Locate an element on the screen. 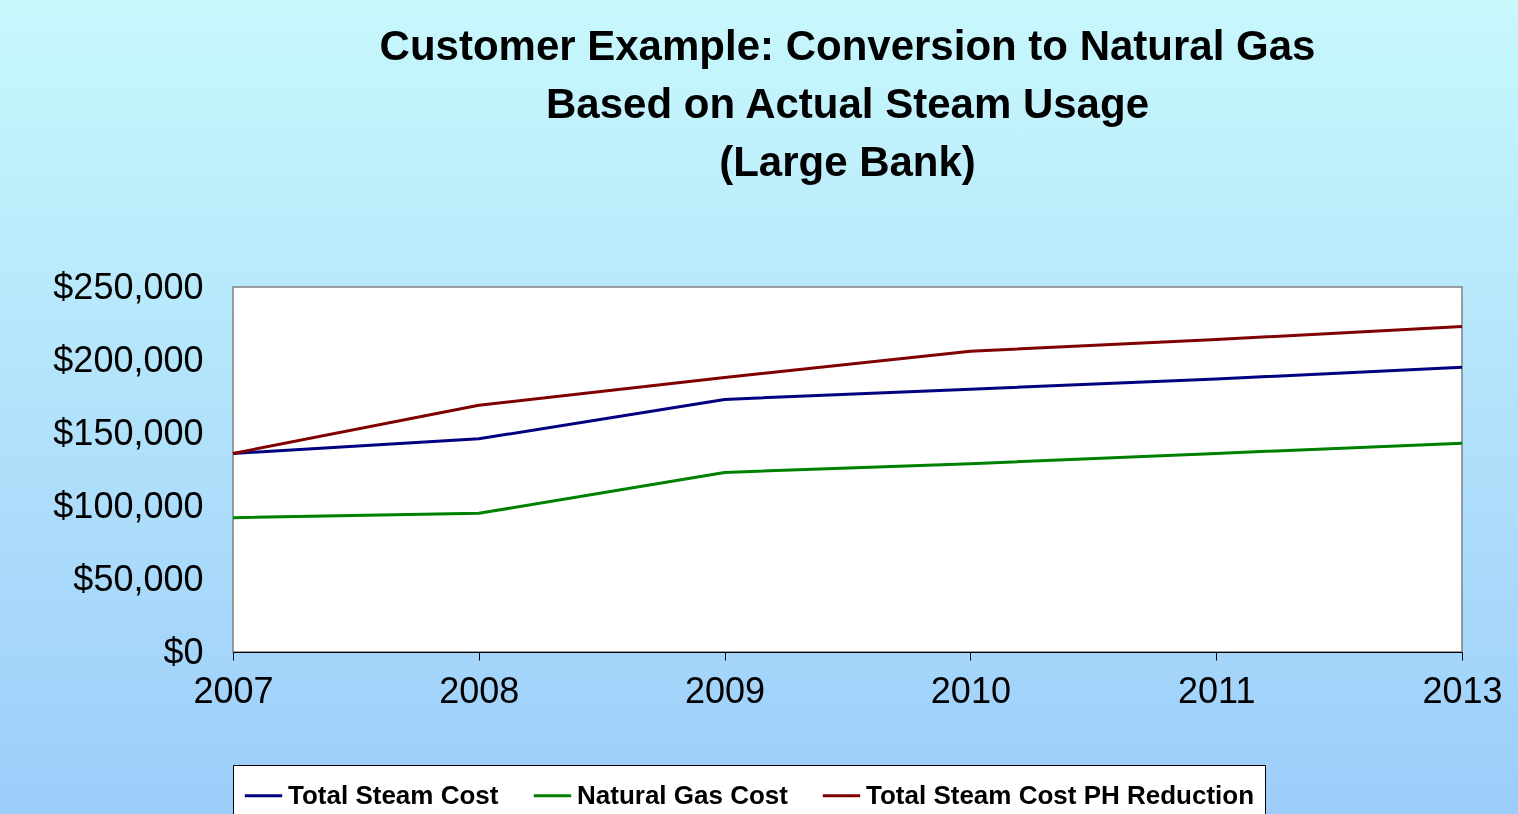  y-tick-label: $100,000 is located at coordinates (128, 505).